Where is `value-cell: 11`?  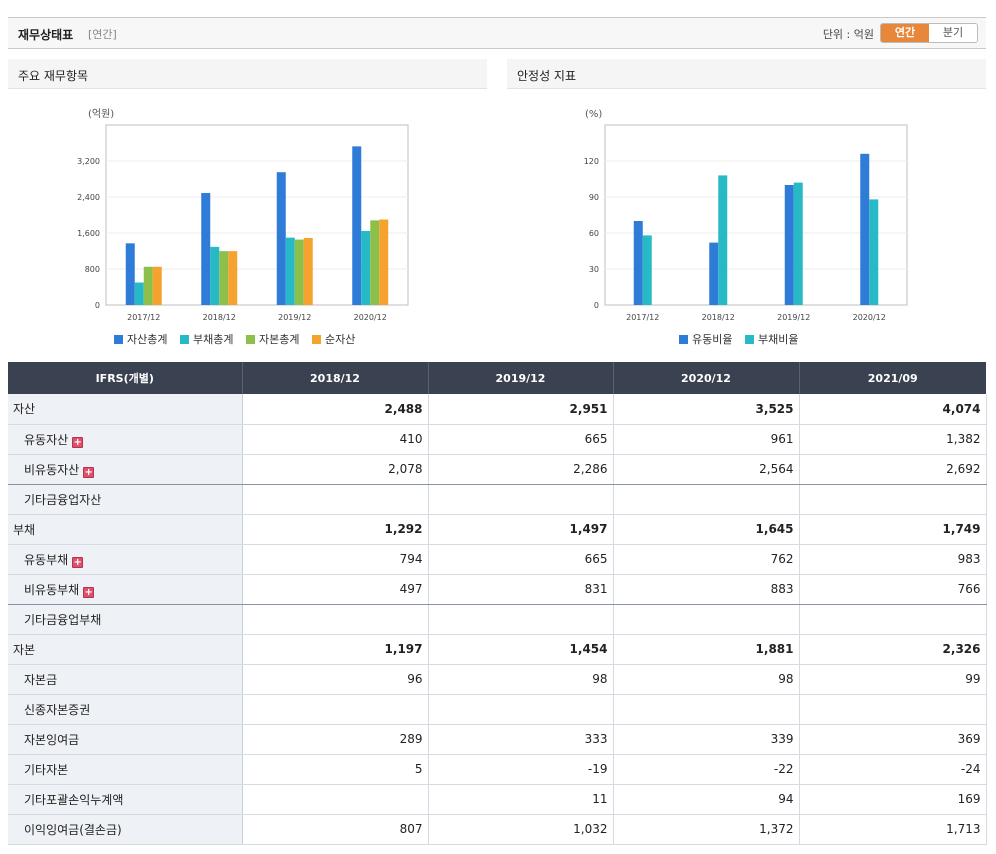
value-cell: 11 is located at coordinates (521, 799).